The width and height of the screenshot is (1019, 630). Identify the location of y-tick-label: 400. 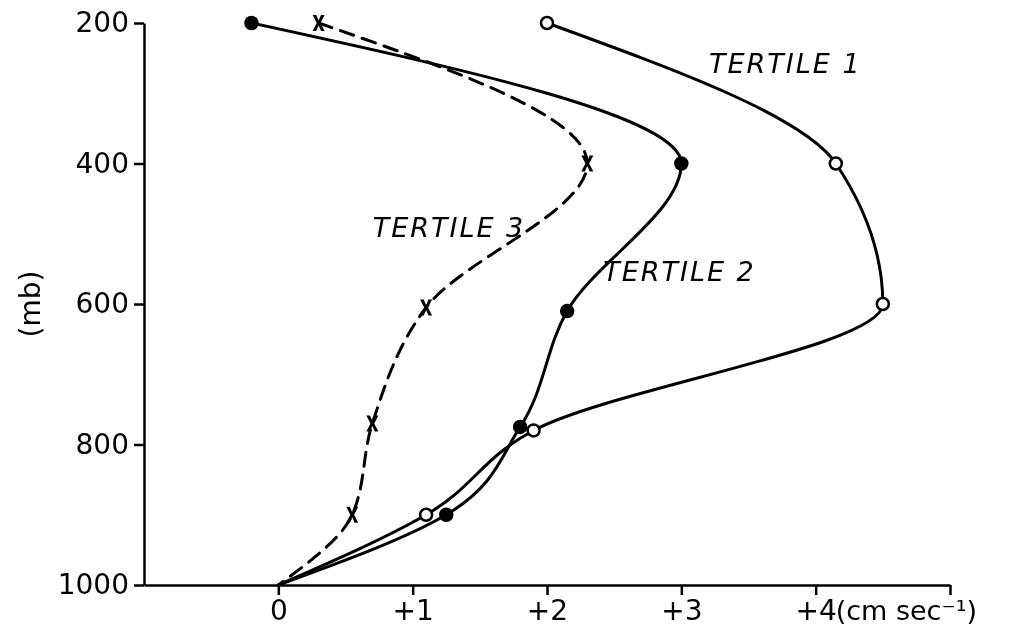
(102, 163).